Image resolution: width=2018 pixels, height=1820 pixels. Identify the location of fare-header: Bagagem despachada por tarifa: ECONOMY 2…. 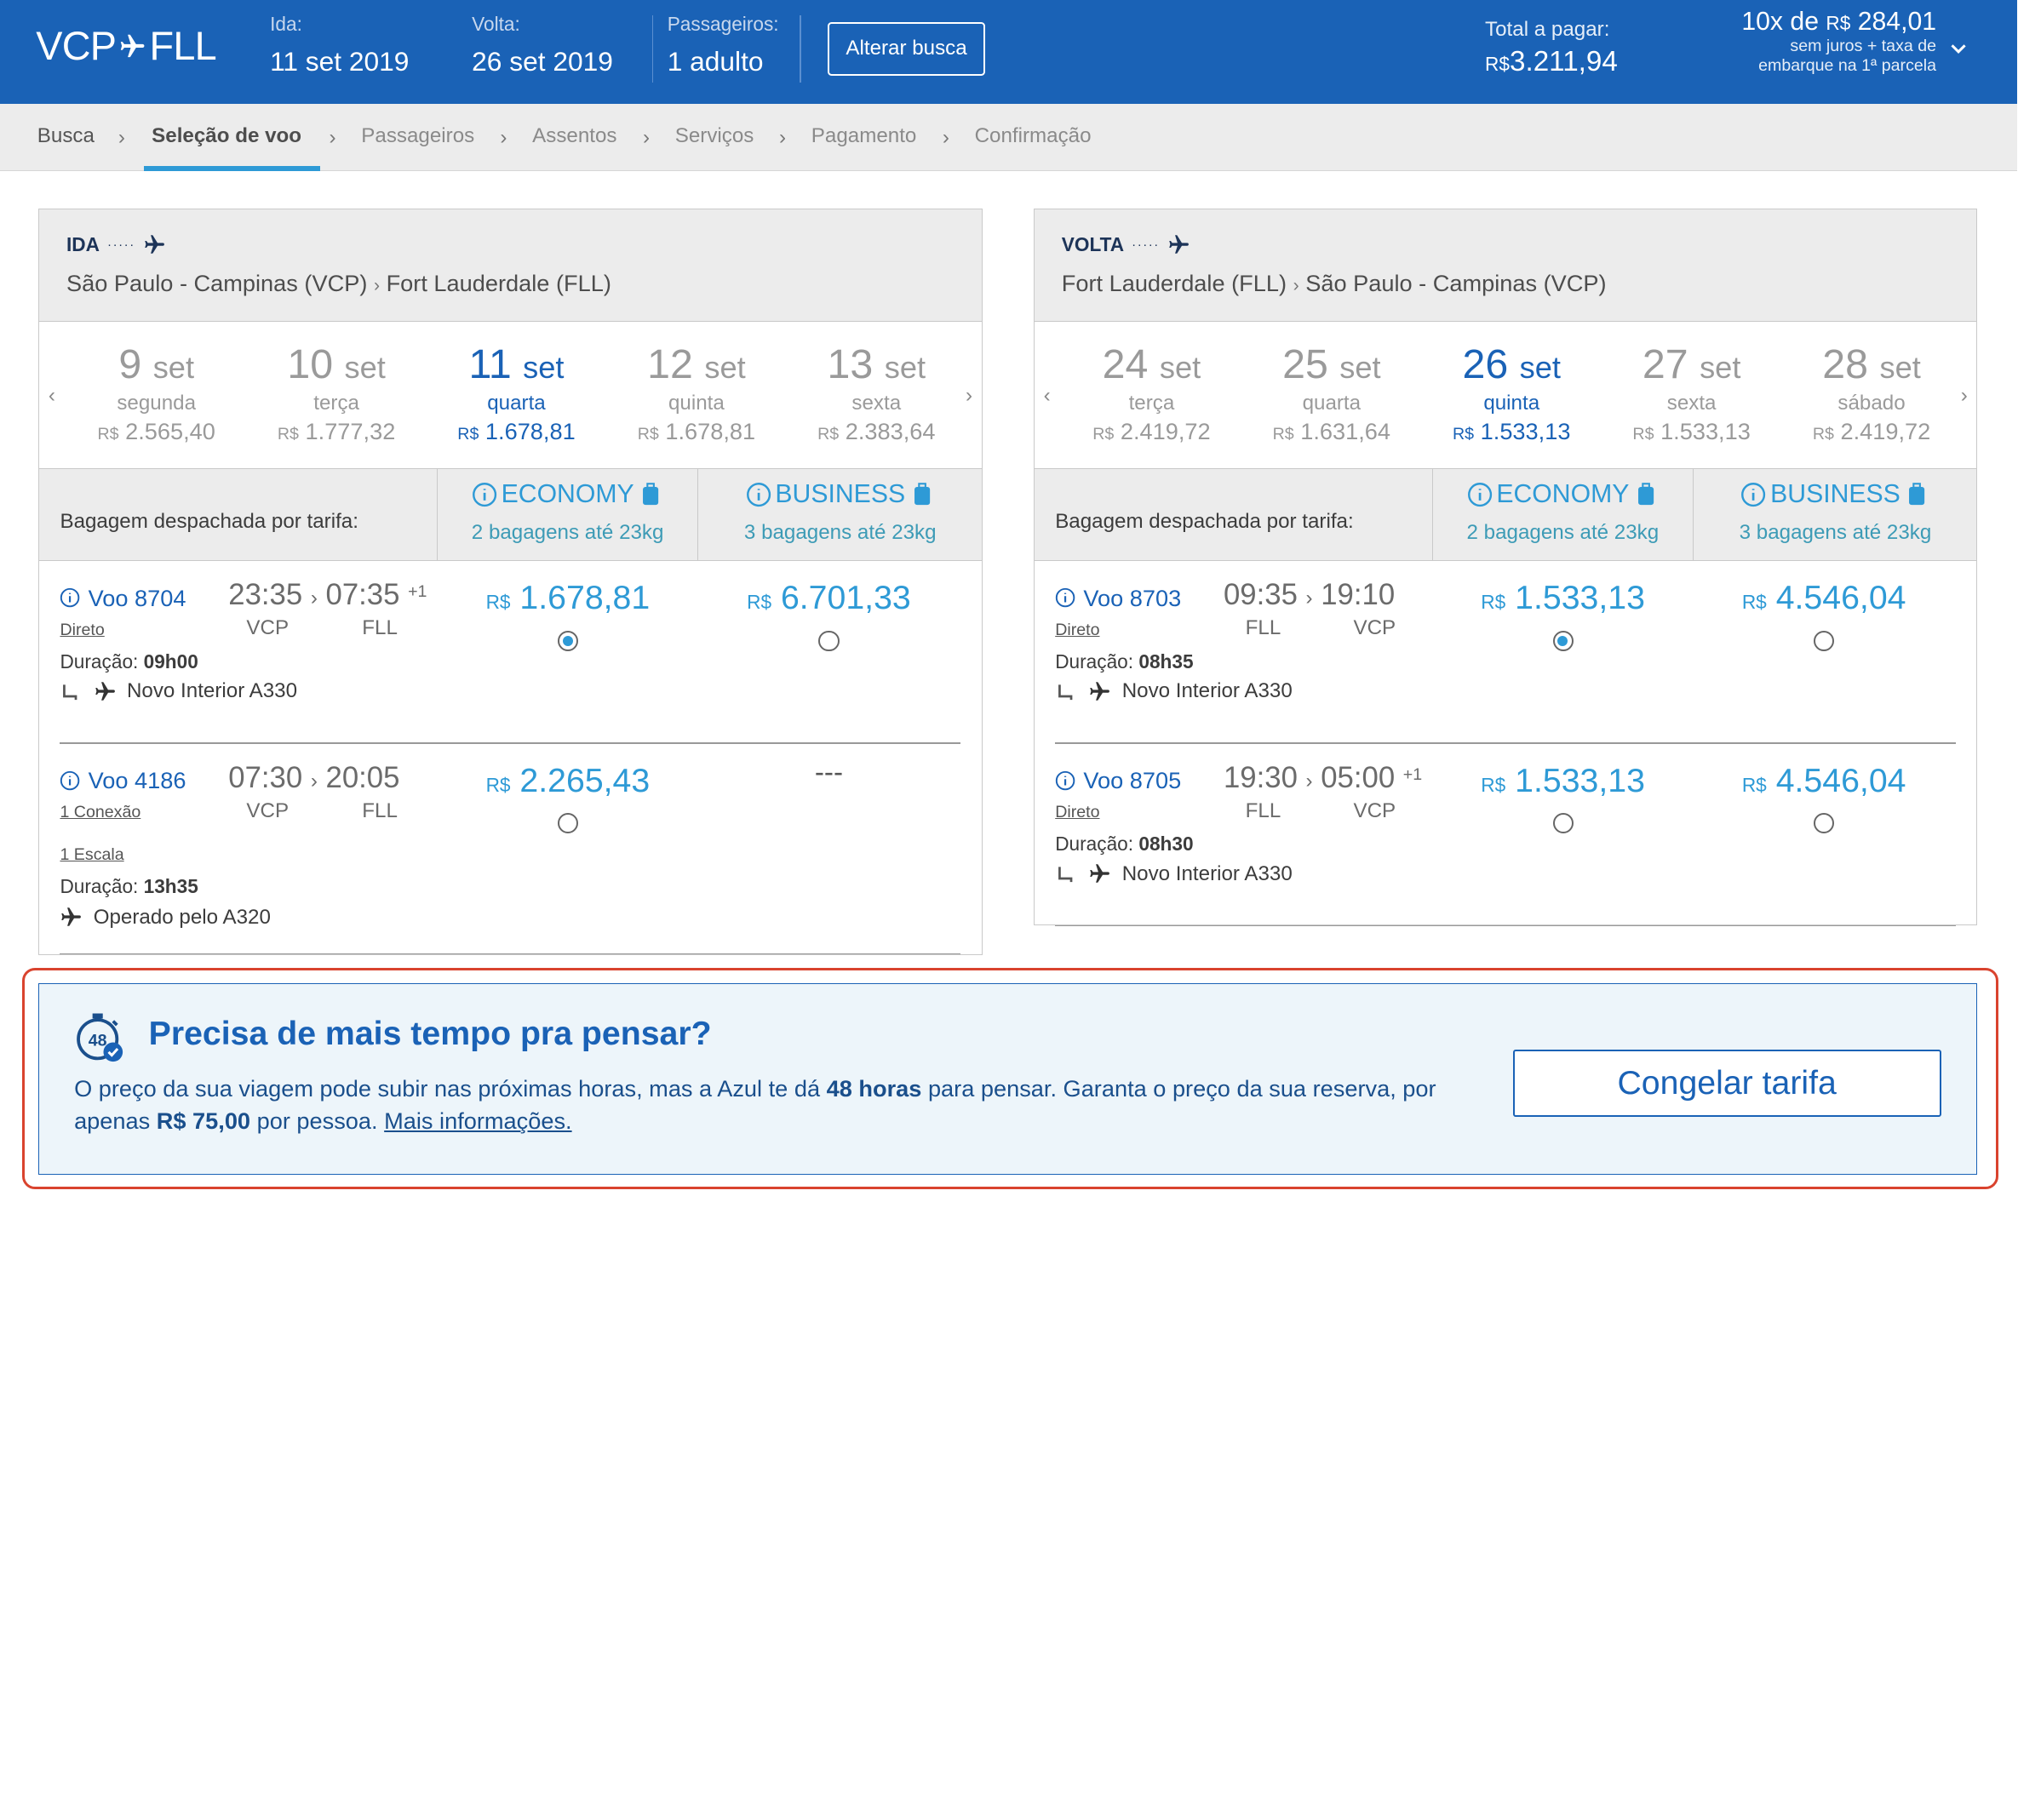
(1506, 515).